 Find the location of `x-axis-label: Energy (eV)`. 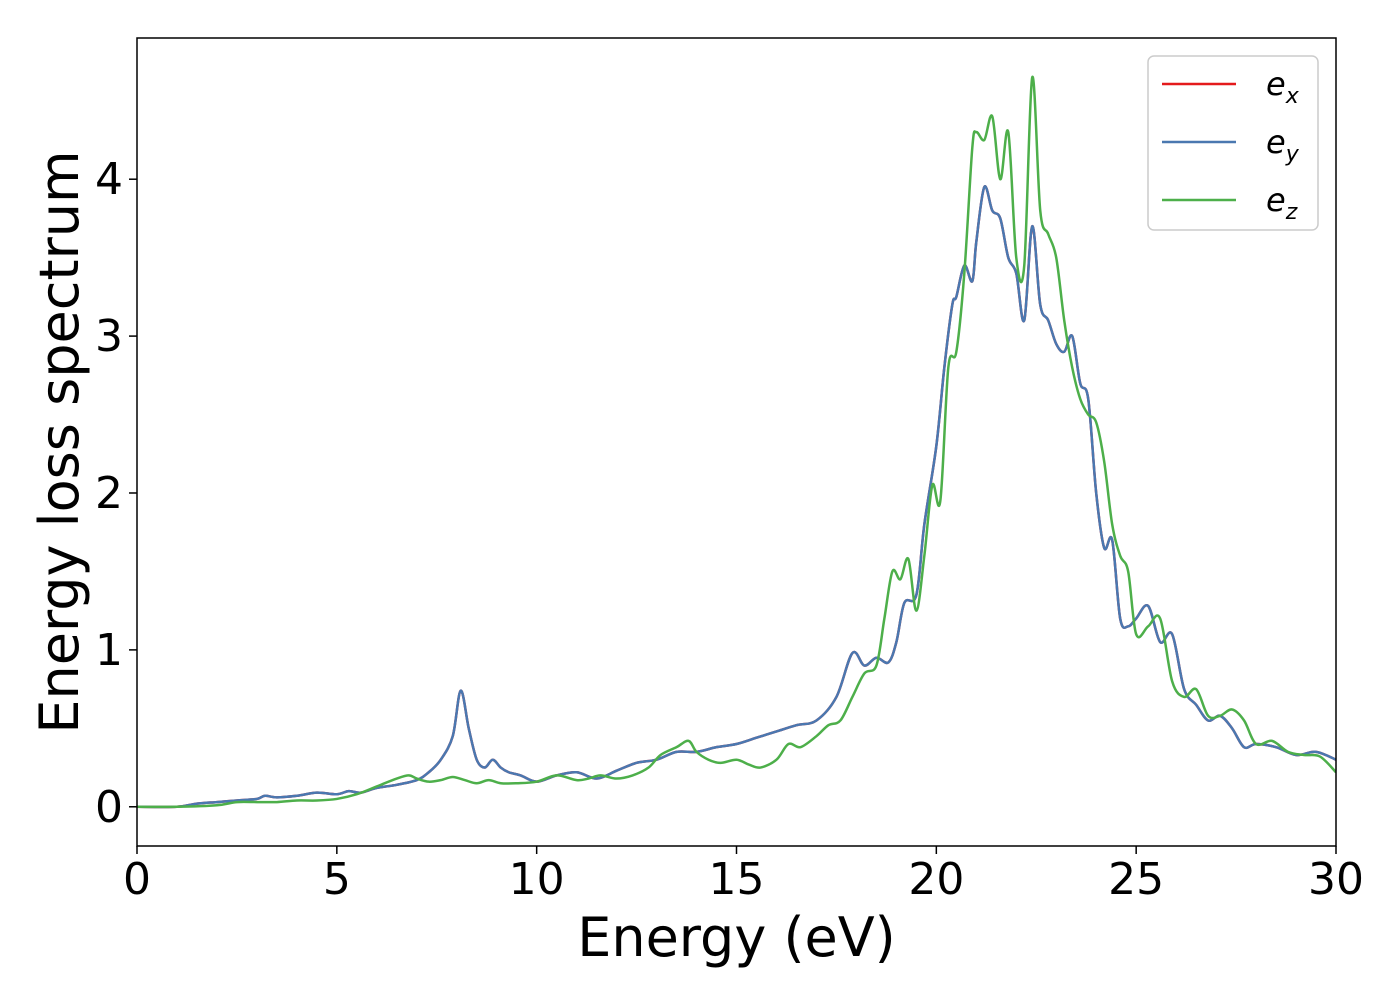

x-axis-label: Energy (eV) is located at coordinates (736, 937).